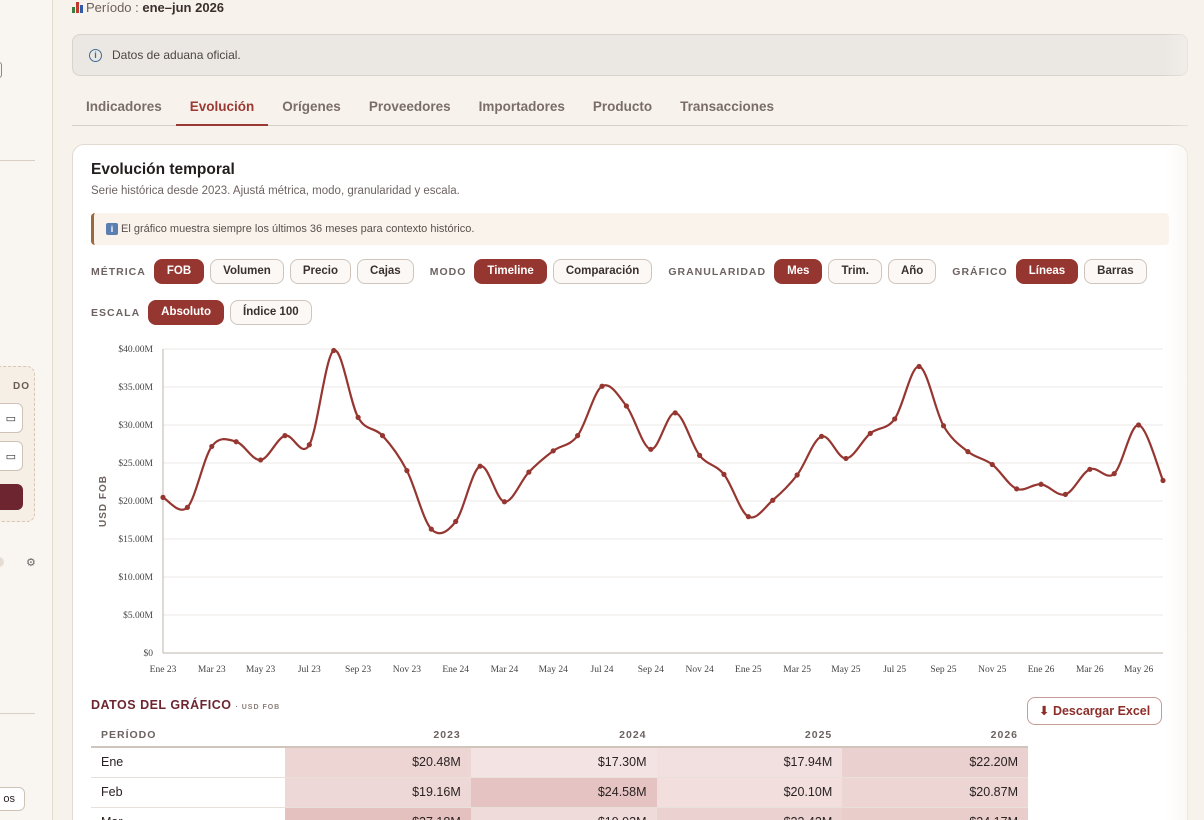 The width and height of the screenshot is (1204, 820). I want to click on x-tick-label: Jul 24, so click(602, 670).